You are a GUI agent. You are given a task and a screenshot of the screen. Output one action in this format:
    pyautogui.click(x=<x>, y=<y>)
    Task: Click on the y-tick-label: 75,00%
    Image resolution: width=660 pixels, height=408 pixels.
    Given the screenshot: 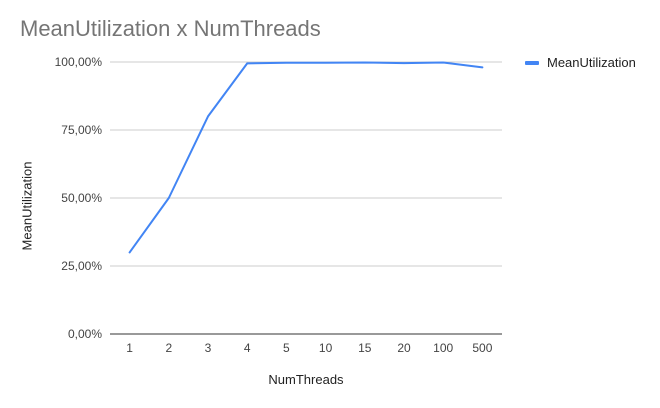 What is the action you would take?
    pyautogui.click(x=81, y=130)
    